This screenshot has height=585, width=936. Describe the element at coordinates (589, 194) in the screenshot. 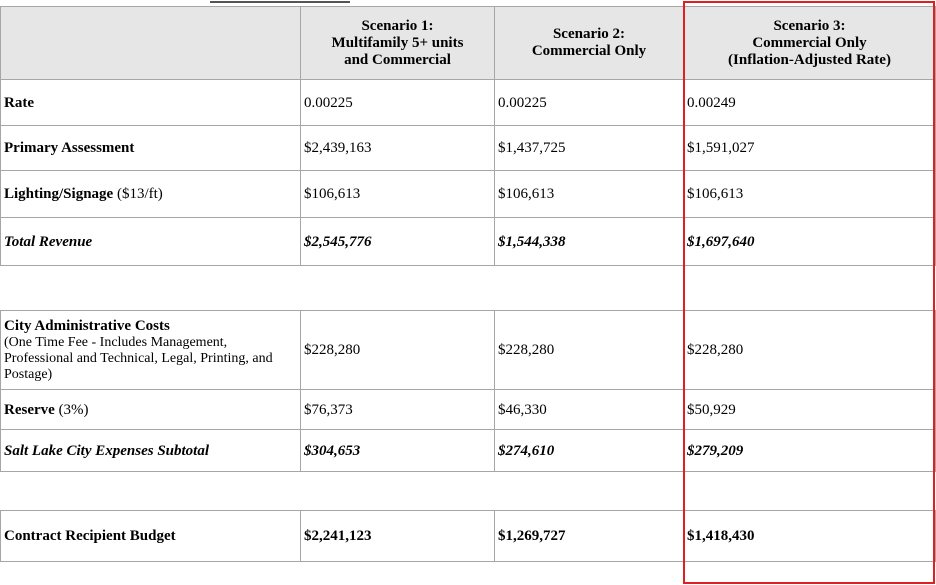

I see `cell-scenario-2: $106,613` at that location.